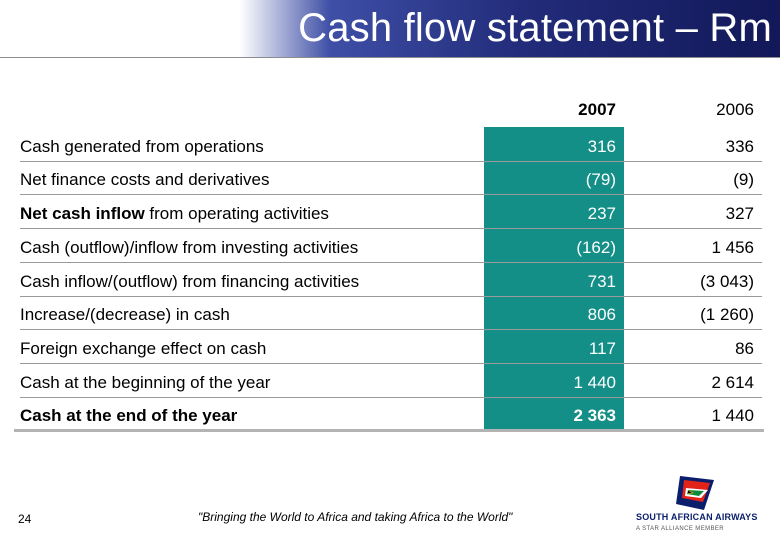 The height and width of the screenshot is (540, 780). What do you see at coordinates (602, 348) in the screenshot?
I see `value-2007: 117` at bounding box center [602, 348].